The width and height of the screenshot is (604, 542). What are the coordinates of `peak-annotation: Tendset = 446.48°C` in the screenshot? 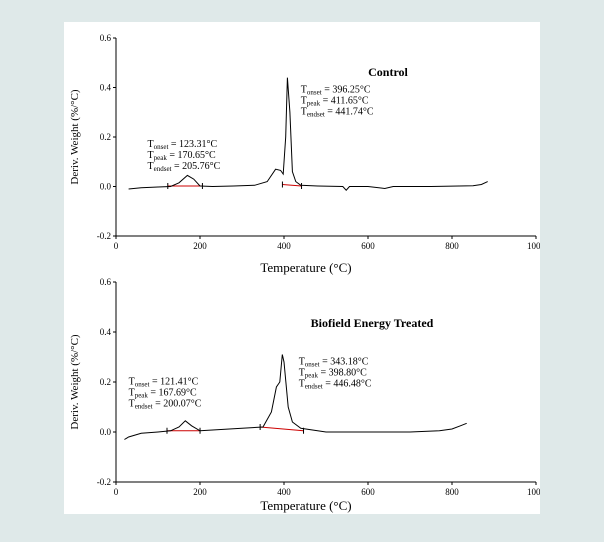 It's located at (335, 385).